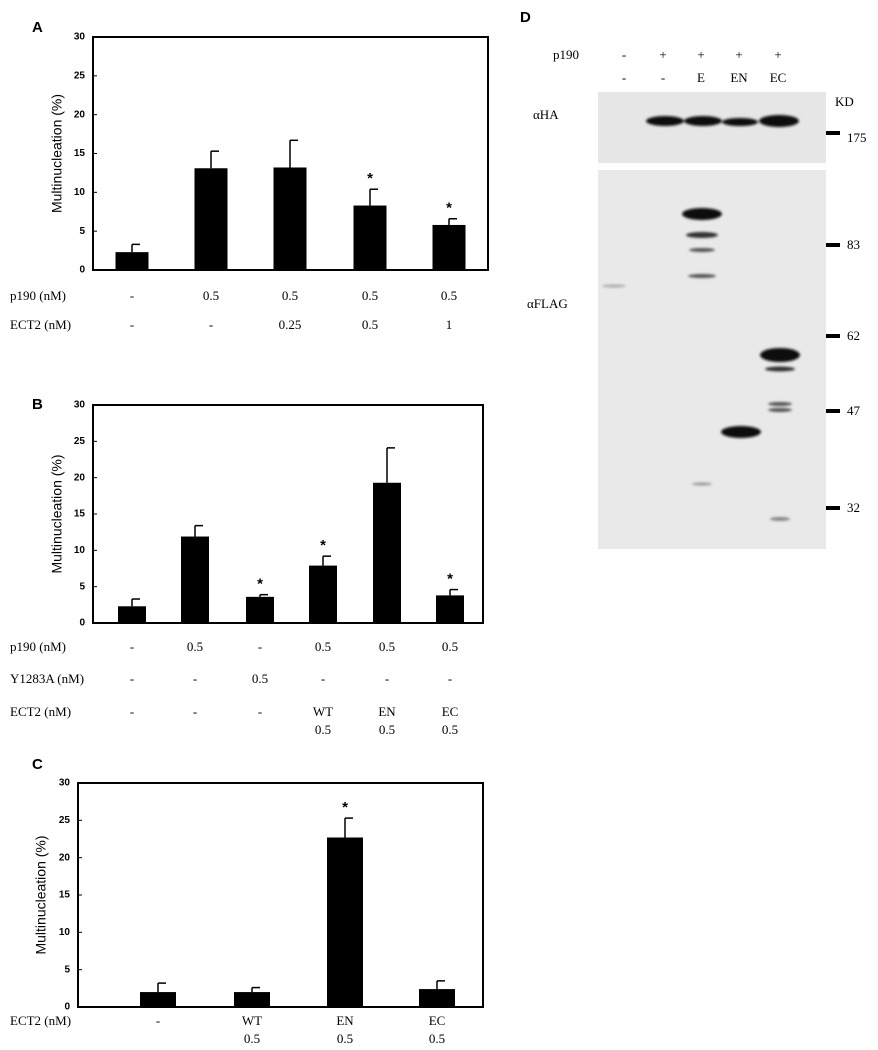 Image resolution: width=878 pixels, height=1050 pixels. Describe the element at coordinates (739, 77) in the screenshot. I see `lane-label: EN` at that location.